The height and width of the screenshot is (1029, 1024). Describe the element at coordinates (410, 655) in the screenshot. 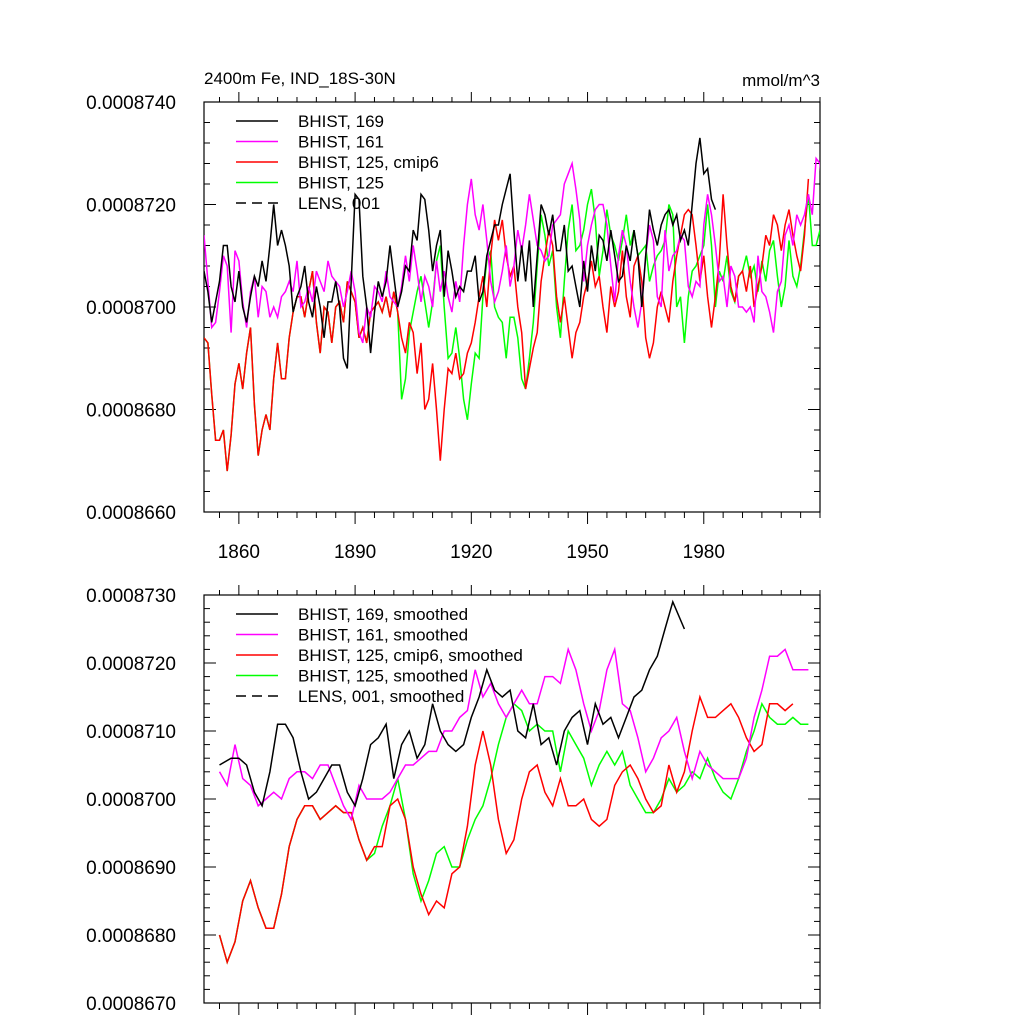

I see `legend-label: BHIST, 125, cmip6, smoothed` at that location.